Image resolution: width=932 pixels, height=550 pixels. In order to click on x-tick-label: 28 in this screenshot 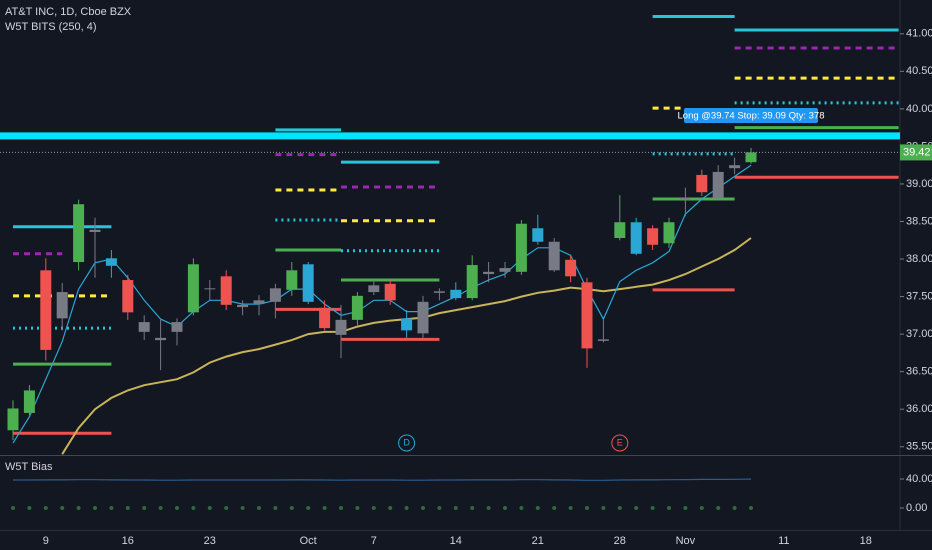, I will do `click(620, 541)`.